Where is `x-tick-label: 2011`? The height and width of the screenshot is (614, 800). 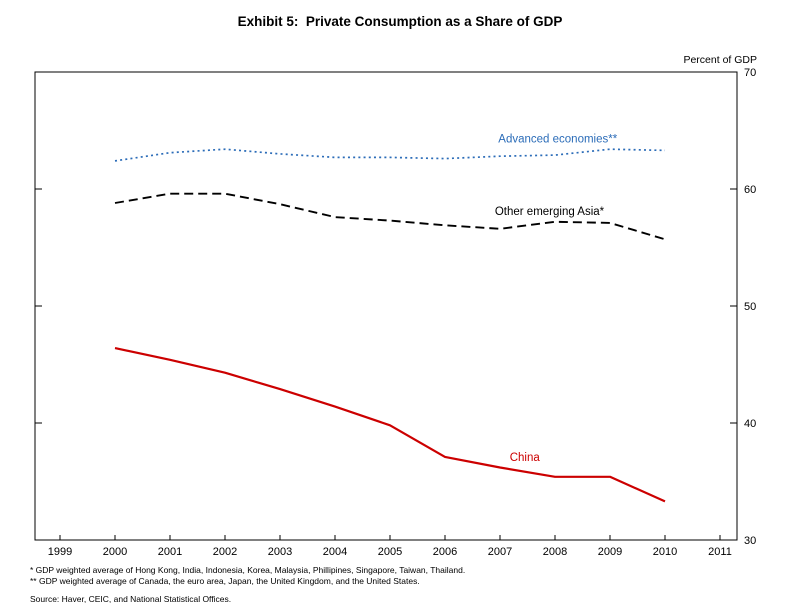
x-tick-label: 2011 is located at coordinates (720, 552).